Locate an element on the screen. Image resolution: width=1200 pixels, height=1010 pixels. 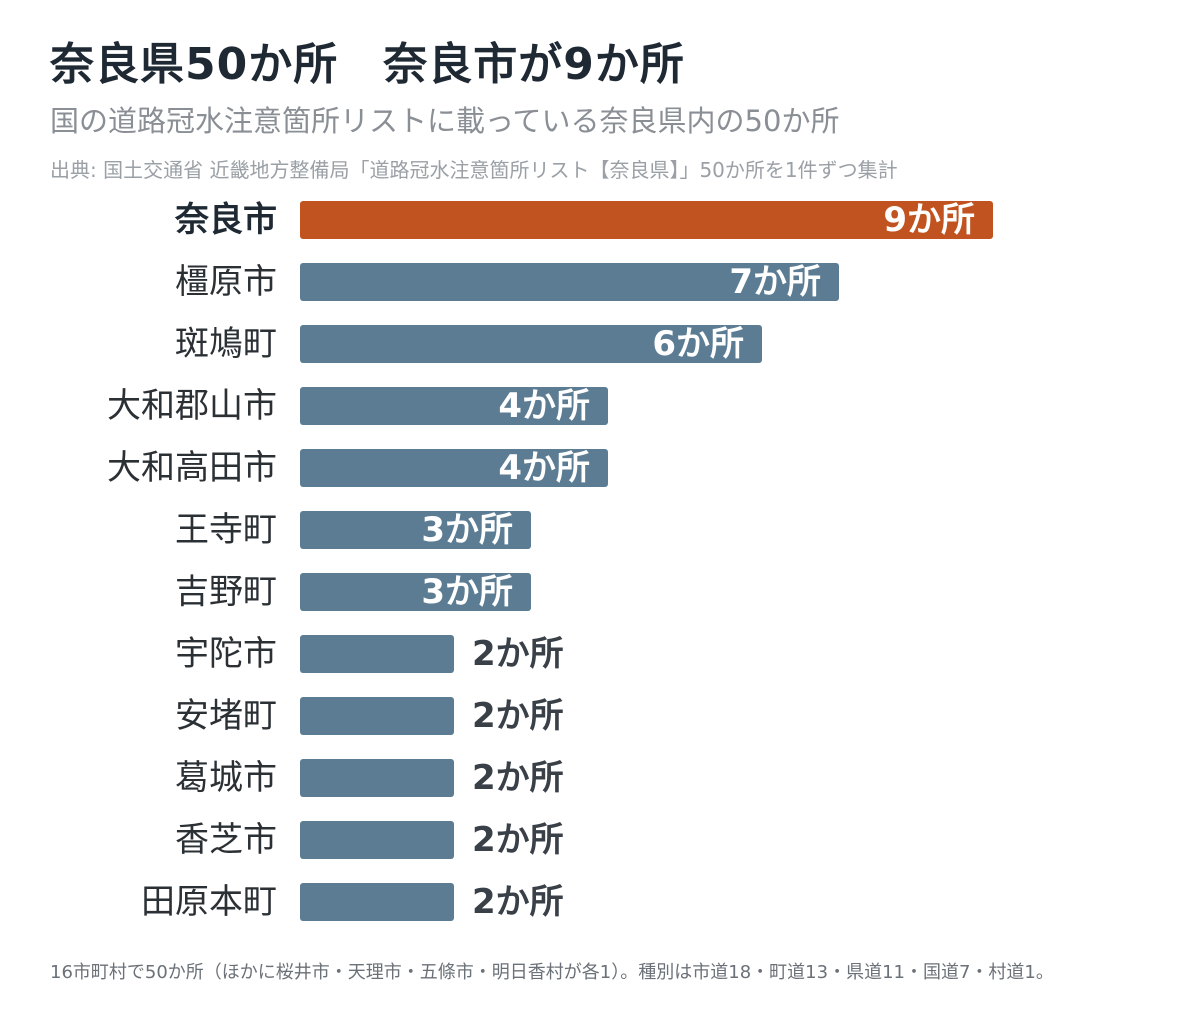
category-label: 安堵町 is located at coordinates (226, 716).